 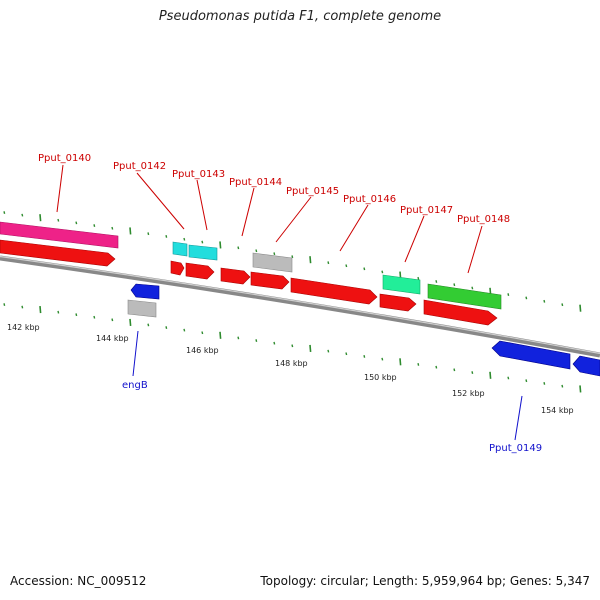 What do you see at coordinates (483, 219) in the screenshot?
I see `gene-label-pput-0148: Pput_0148` at bounding box center [483, 219].